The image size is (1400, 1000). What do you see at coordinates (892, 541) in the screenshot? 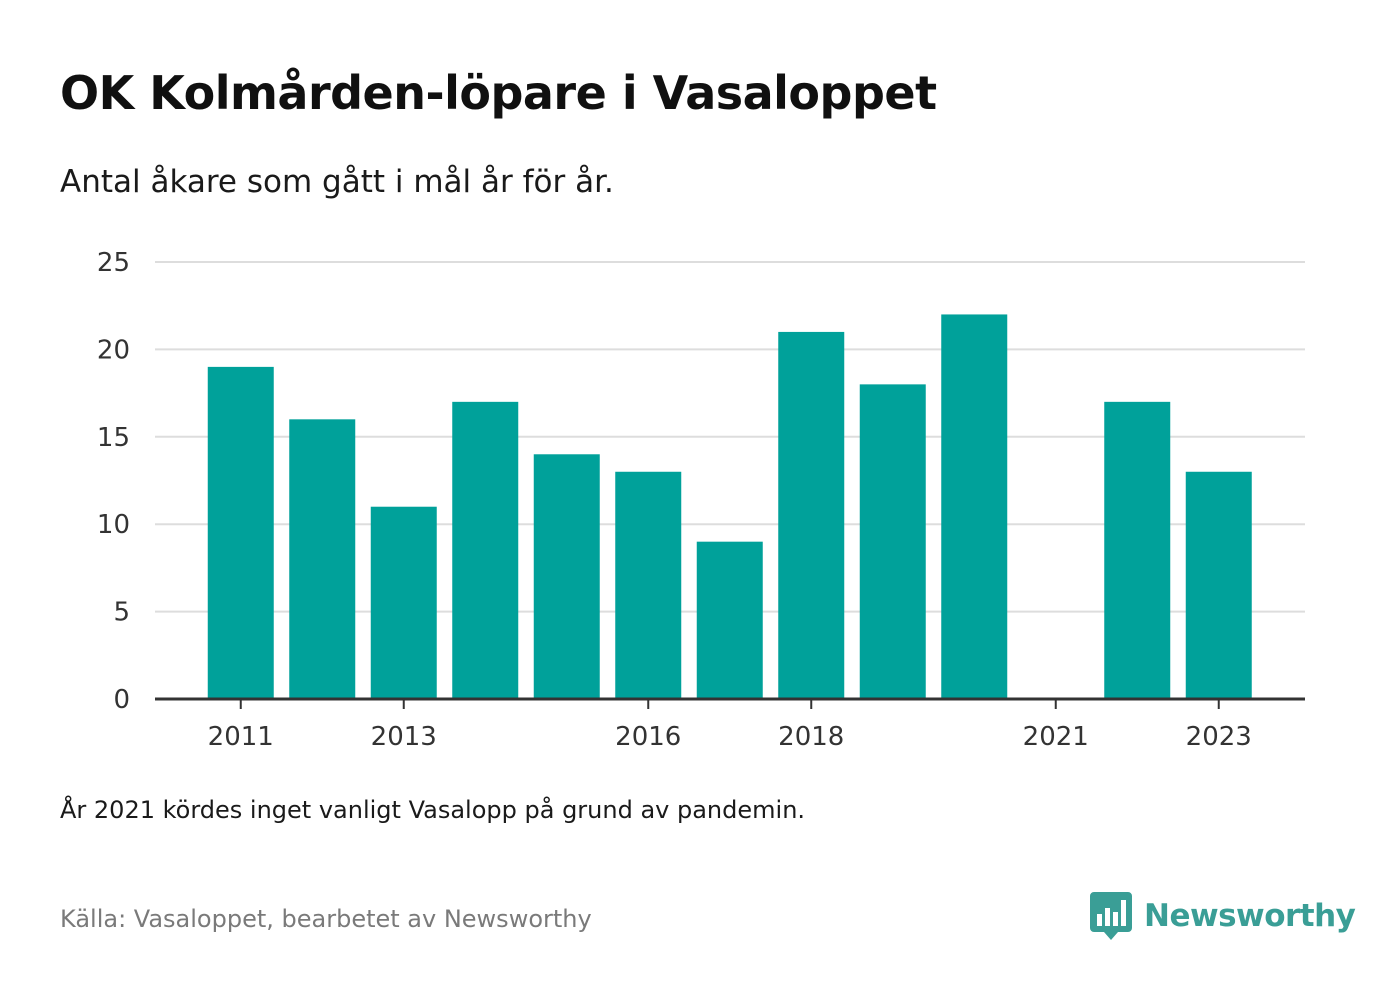
I see `bar-2019` at bounding box center [892, 541].